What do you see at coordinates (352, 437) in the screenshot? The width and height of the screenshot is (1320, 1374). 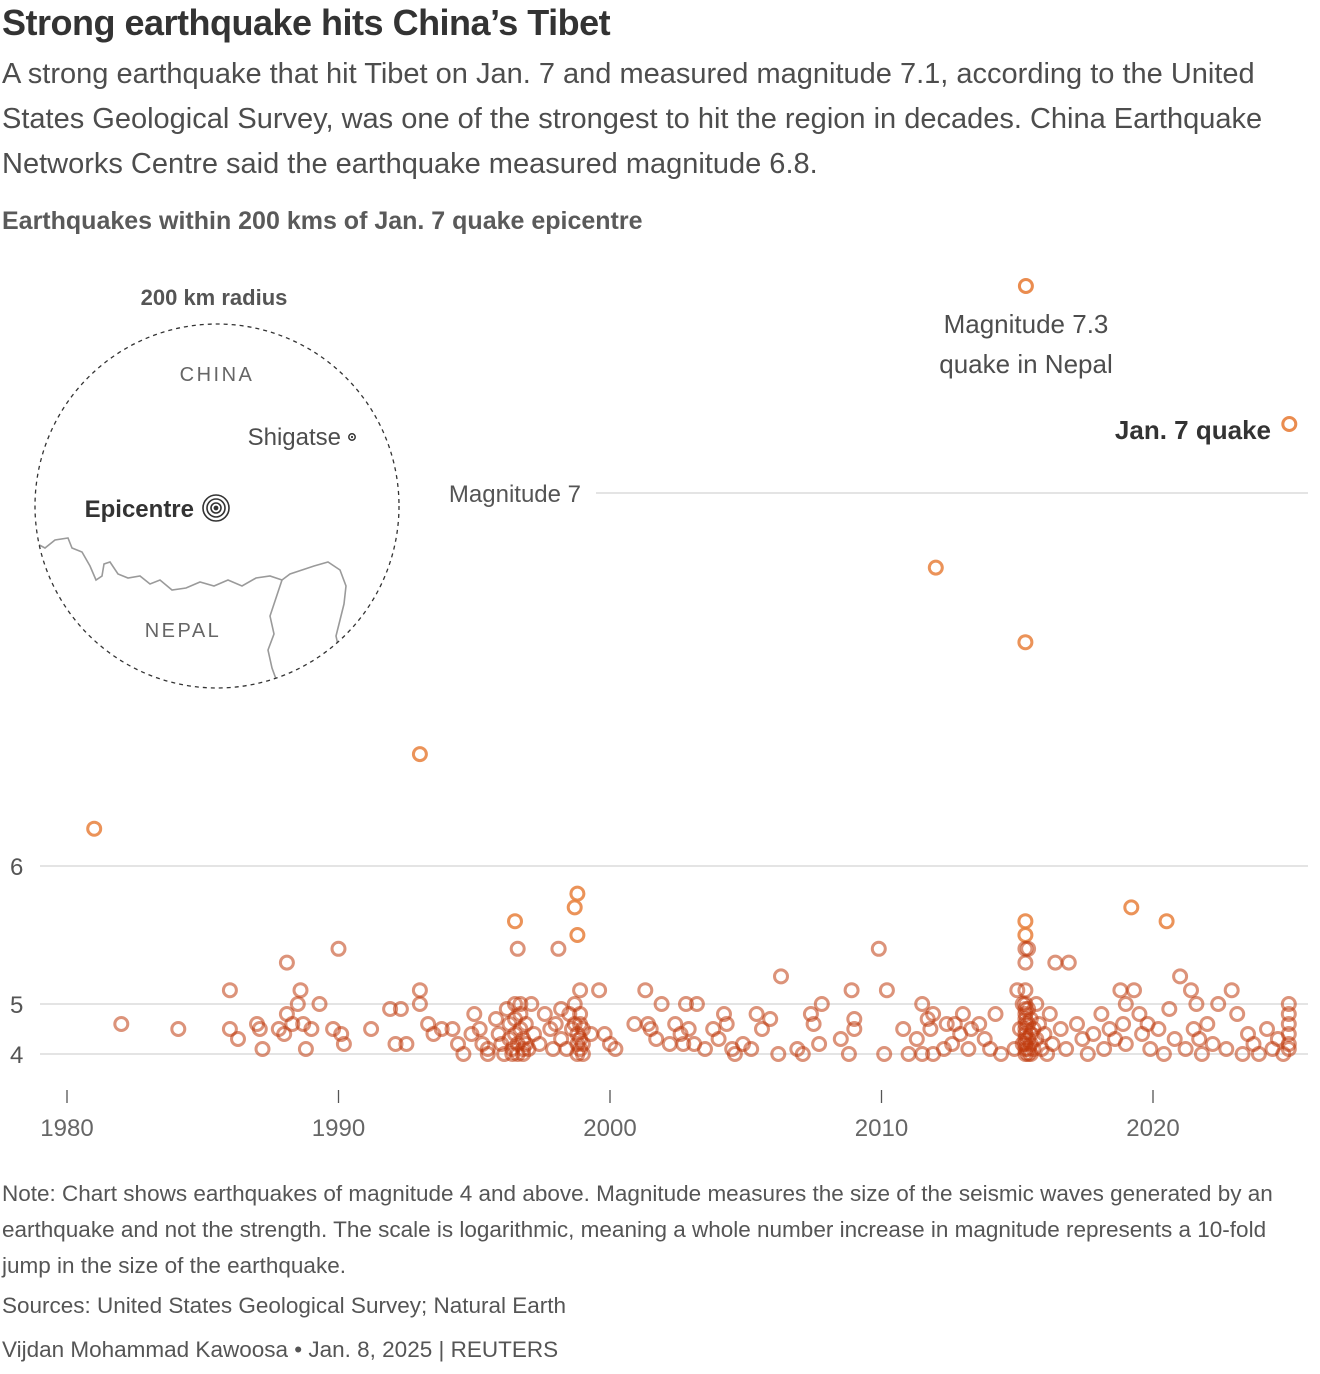 I see `shigatse-marker-icon` at bounding box center [352, 437].